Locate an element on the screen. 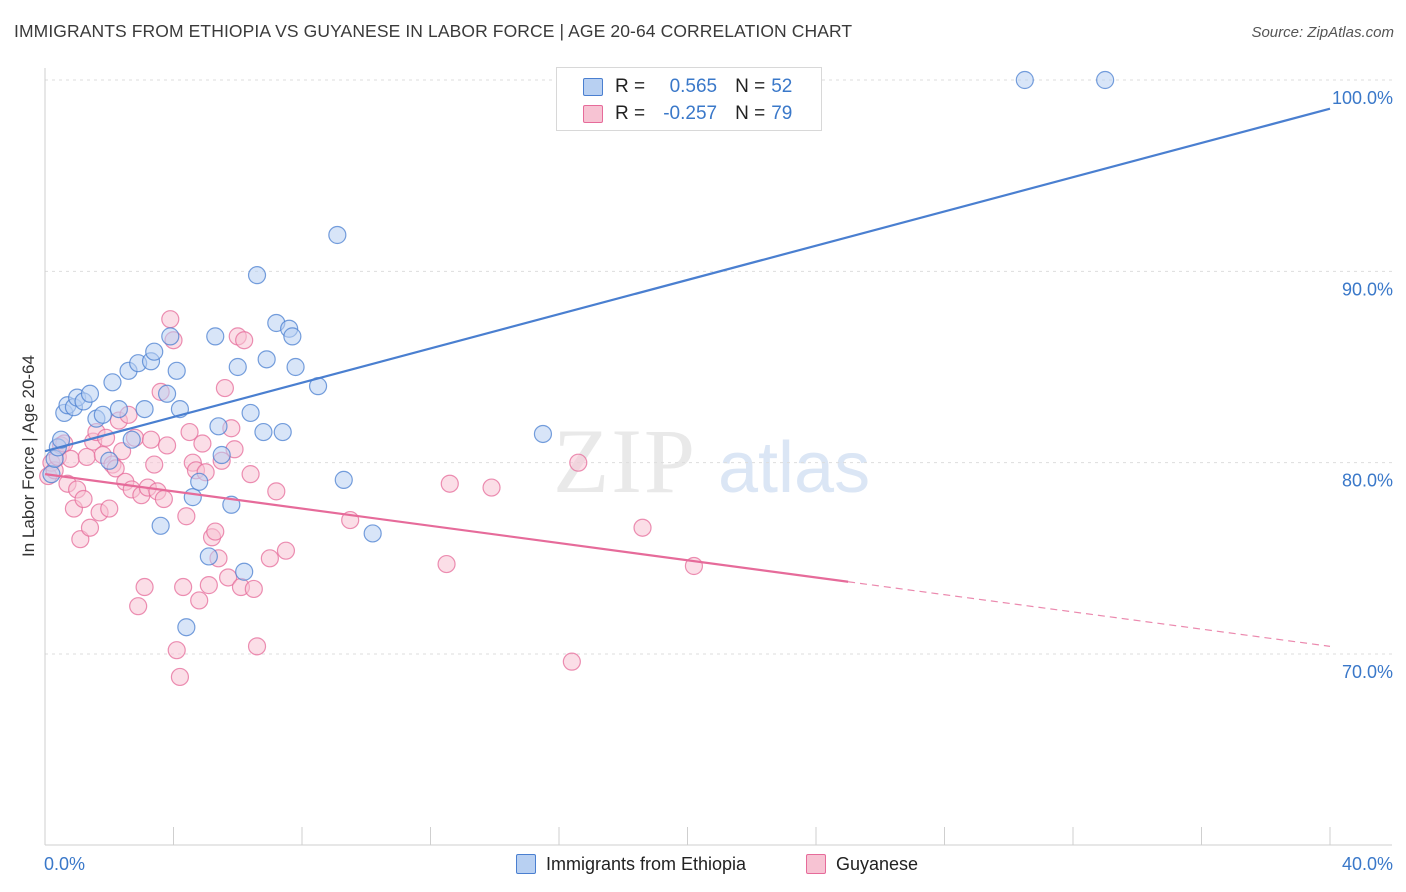 This screenshot has height=892, width=1406. legend-swatch-guyanese is located at coordinates (816, 864).